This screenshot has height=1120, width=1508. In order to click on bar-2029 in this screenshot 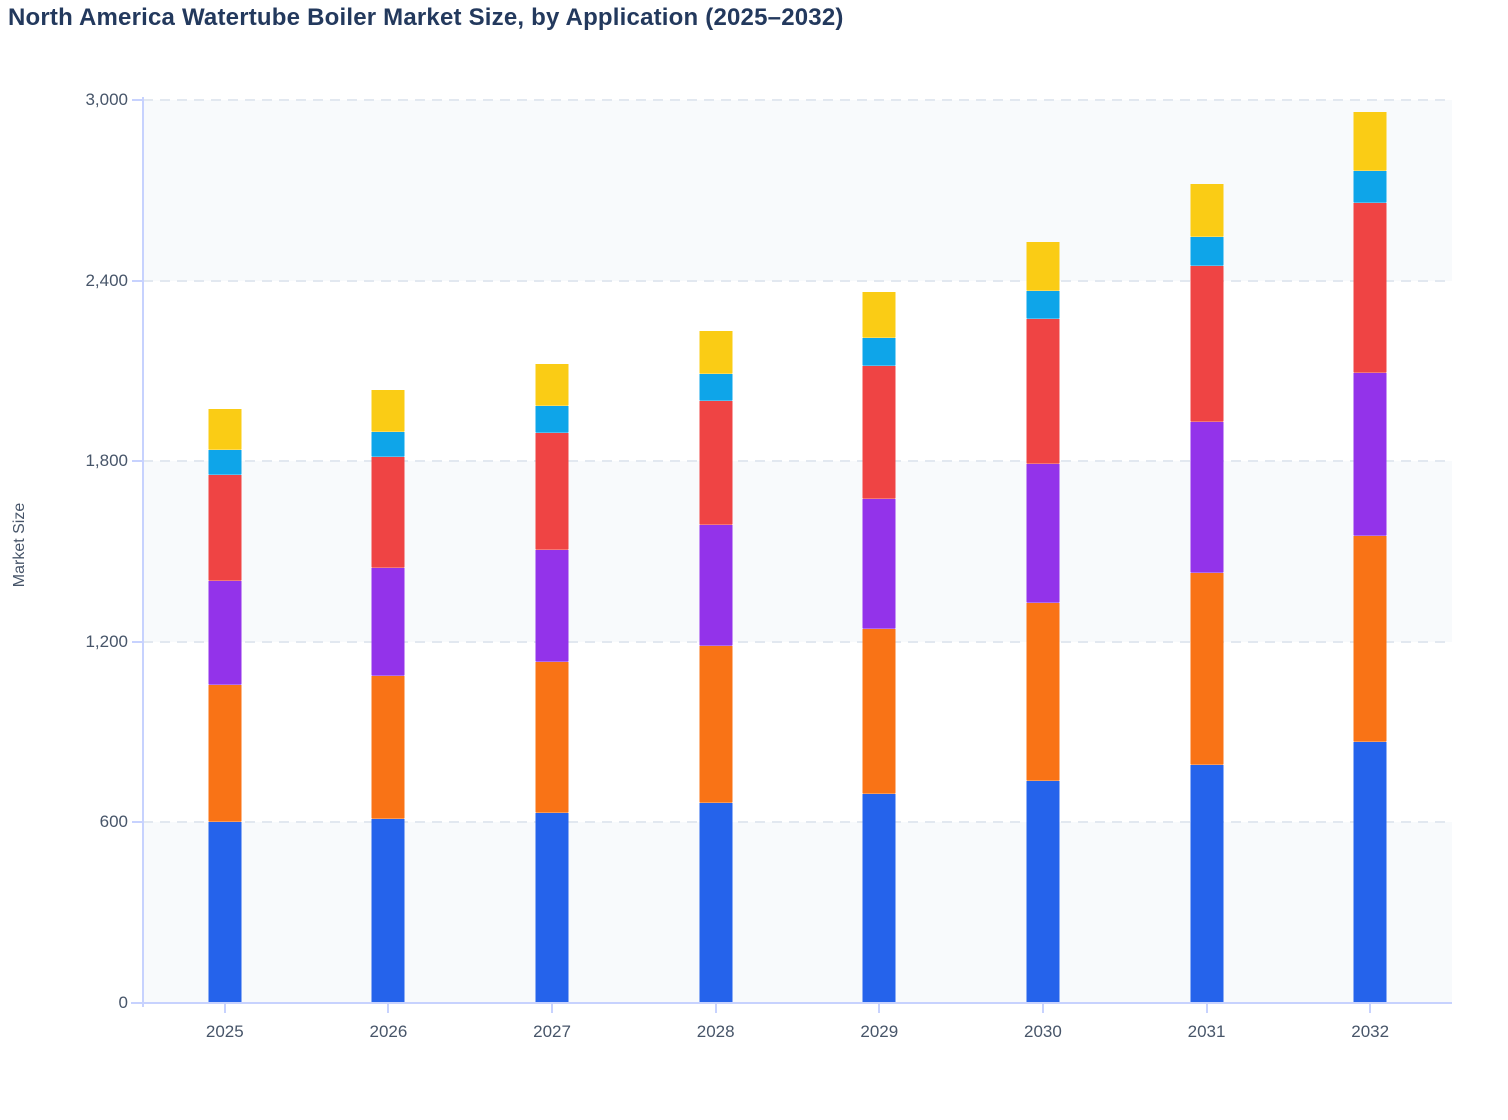, I will do `click(879, 551)`.